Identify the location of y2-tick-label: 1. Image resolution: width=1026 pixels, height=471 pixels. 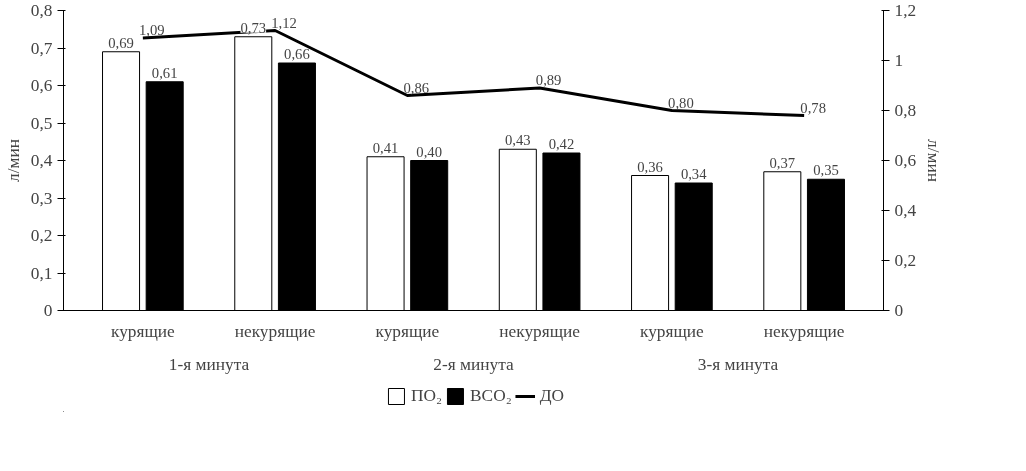
(899, 60).